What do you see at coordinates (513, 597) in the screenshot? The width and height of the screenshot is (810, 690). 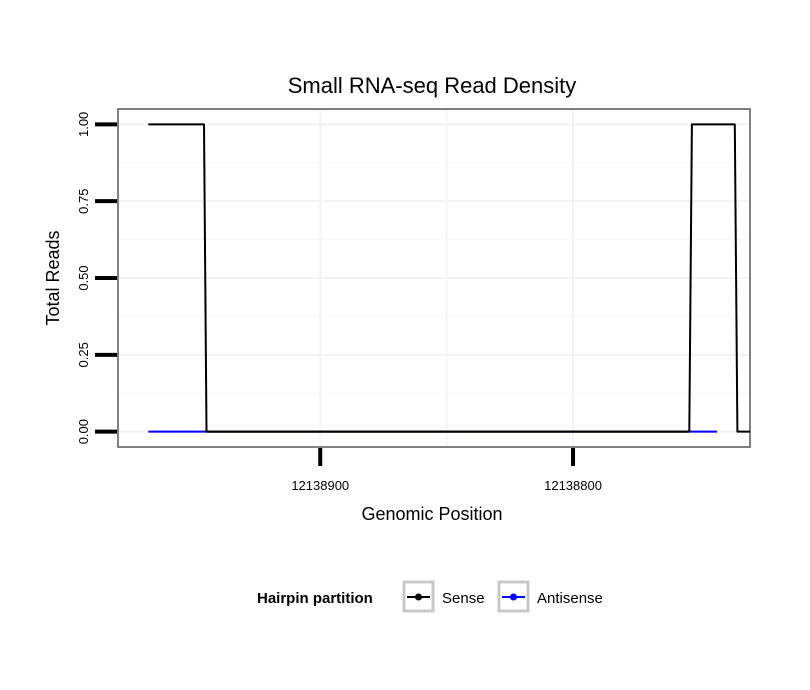 I see `legend-point-antisense` at bounding box center [513, 597].